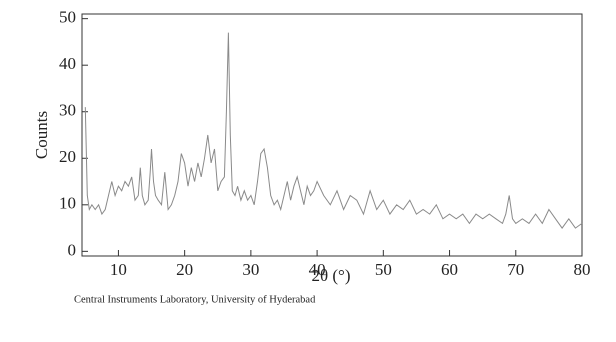  Describe the element at coordinates (67, 156) in the screenshot. I see `y-tick-label: 20` at that location.